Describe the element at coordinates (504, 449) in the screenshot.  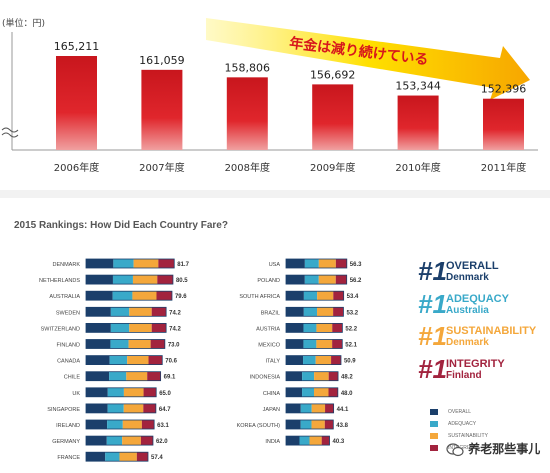
I see `watermark-text: 养老那些事儿` at that location.